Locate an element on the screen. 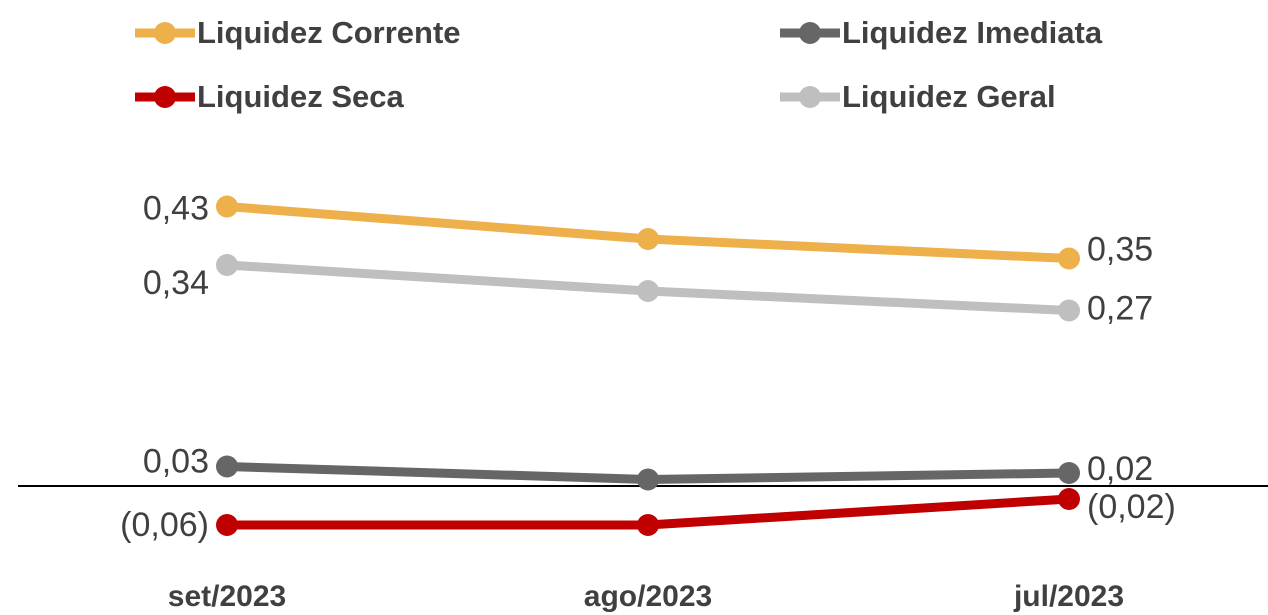 The image size is (1268, 615). legend-text: Liquidez Imediata is located at coordinates (972, 32).